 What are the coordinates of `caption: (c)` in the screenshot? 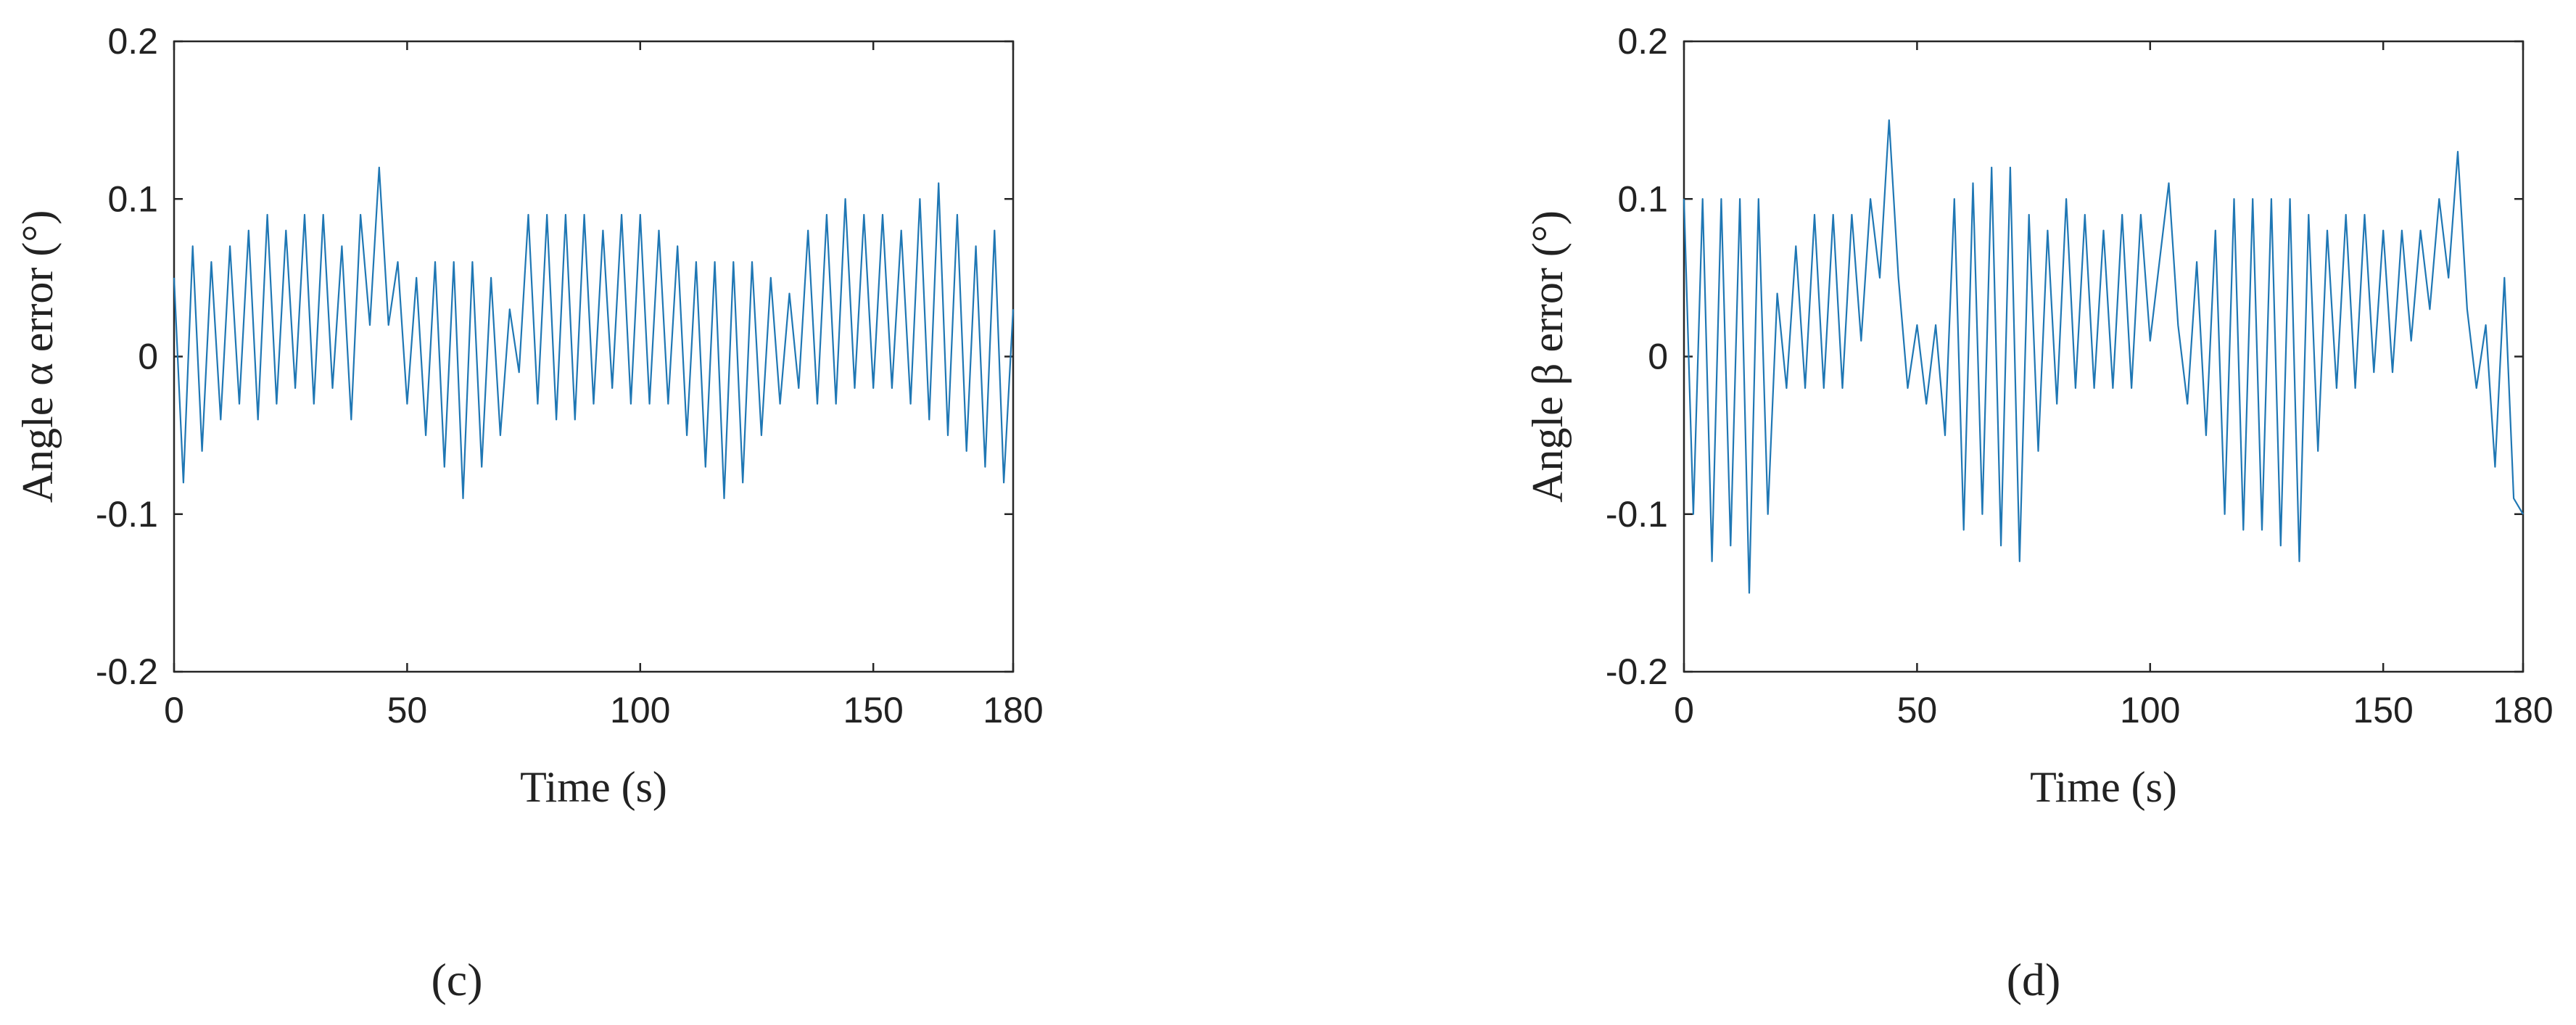 It's located at (456, 979).